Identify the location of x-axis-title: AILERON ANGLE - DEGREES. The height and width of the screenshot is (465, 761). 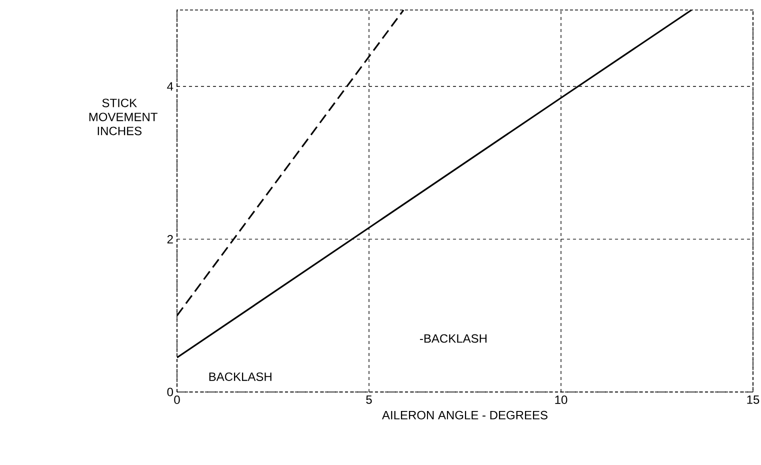
(465, 415).